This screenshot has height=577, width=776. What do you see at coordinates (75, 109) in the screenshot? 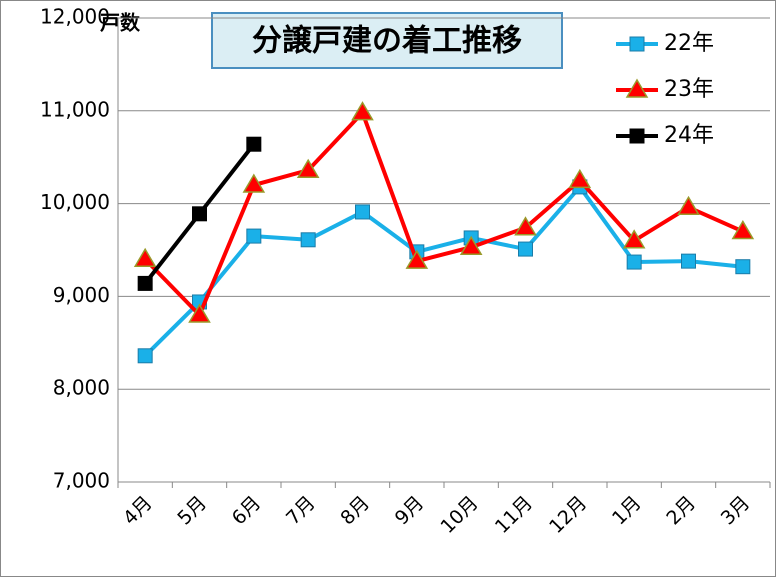
I see `y-tick-label: 11,000` at bounding box center [75, 109].